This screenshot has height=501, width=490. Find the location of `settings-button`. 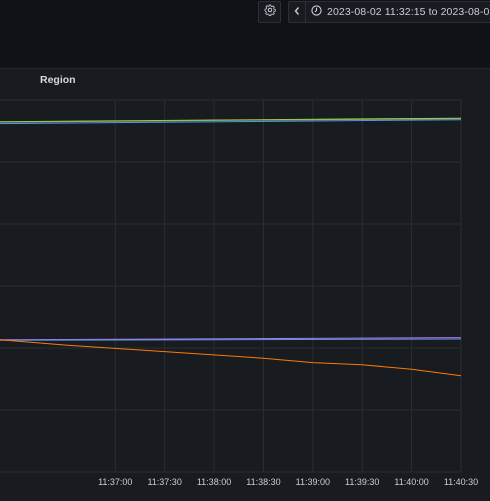

settings-button is located at coordinates (269, 12).